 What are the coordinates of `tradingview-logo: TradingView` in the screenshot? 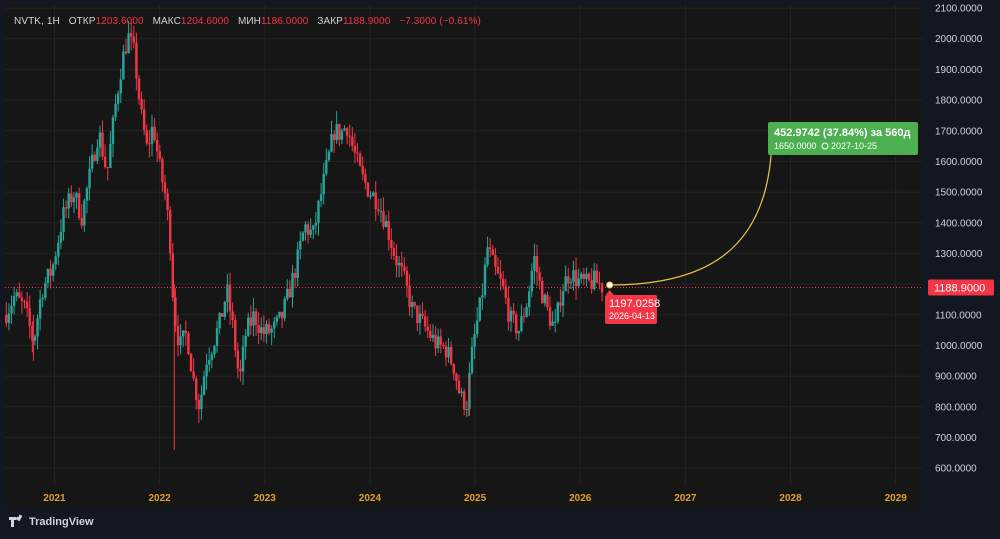 It's located at (51, 521).